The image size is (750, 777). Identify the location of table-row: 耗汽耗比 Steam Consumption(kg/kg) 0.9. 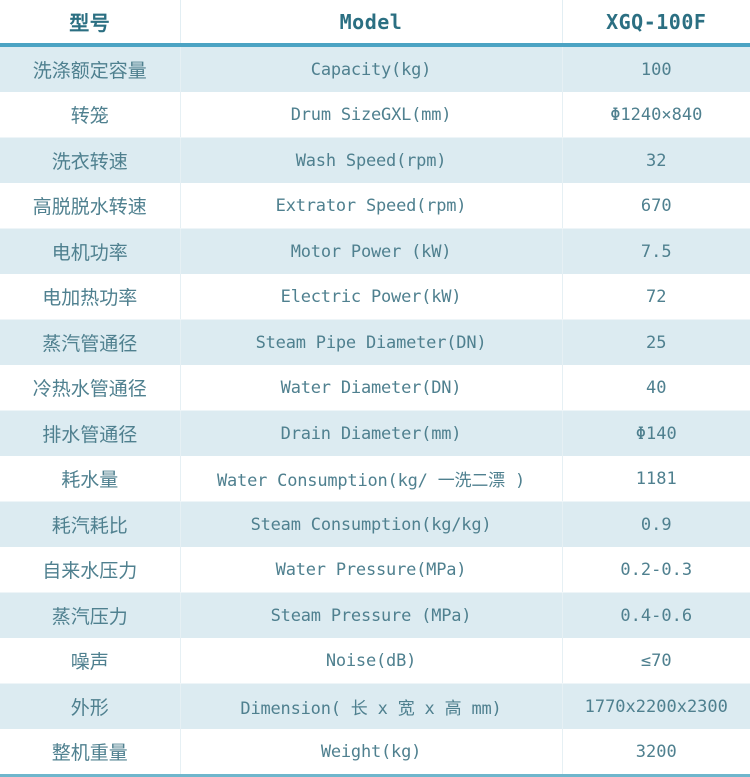
(375, 524).